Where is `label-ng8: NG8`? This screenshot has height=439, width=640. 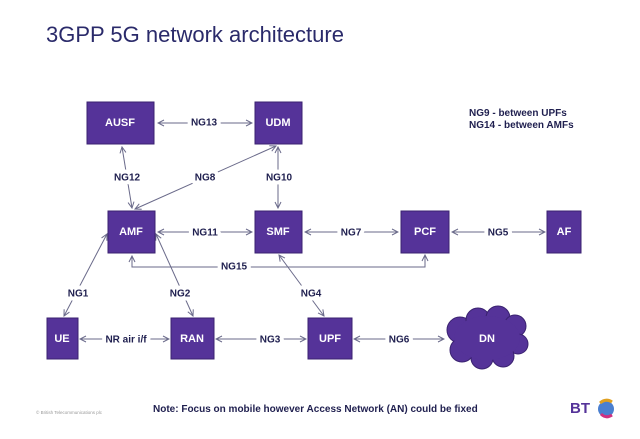 label-ng8: NG8 is located at coordinates (205, 178).